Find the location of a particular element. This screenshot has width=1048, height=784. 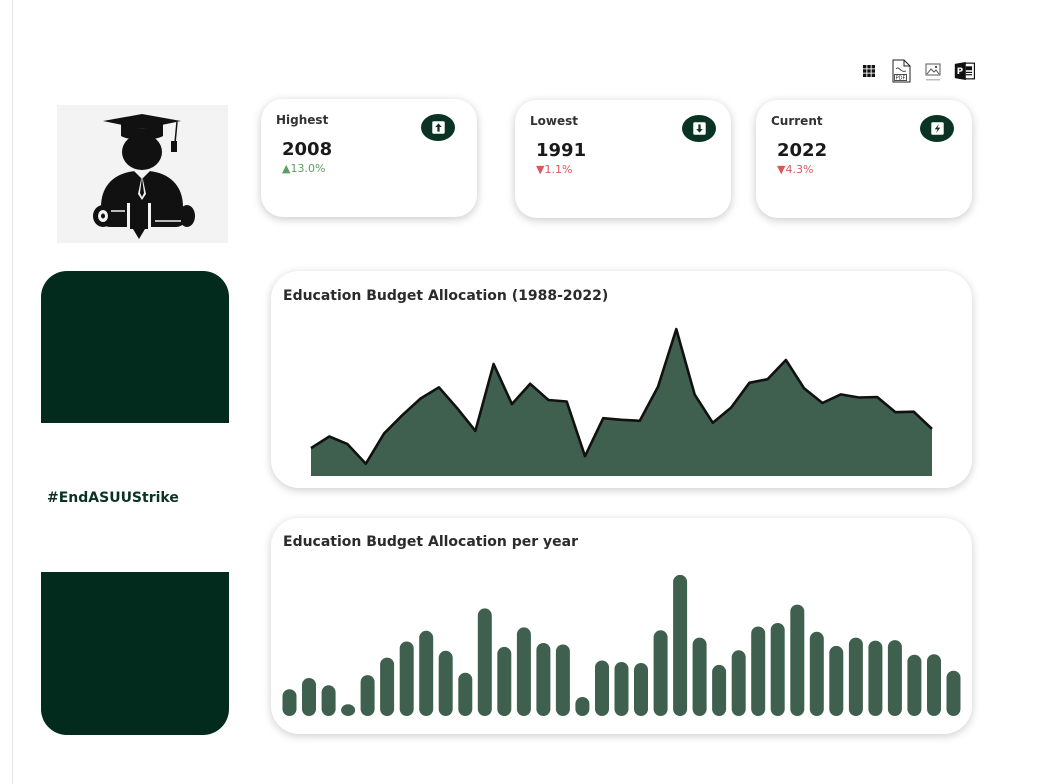

area-point-1999 is located at coordinates (512, 404).